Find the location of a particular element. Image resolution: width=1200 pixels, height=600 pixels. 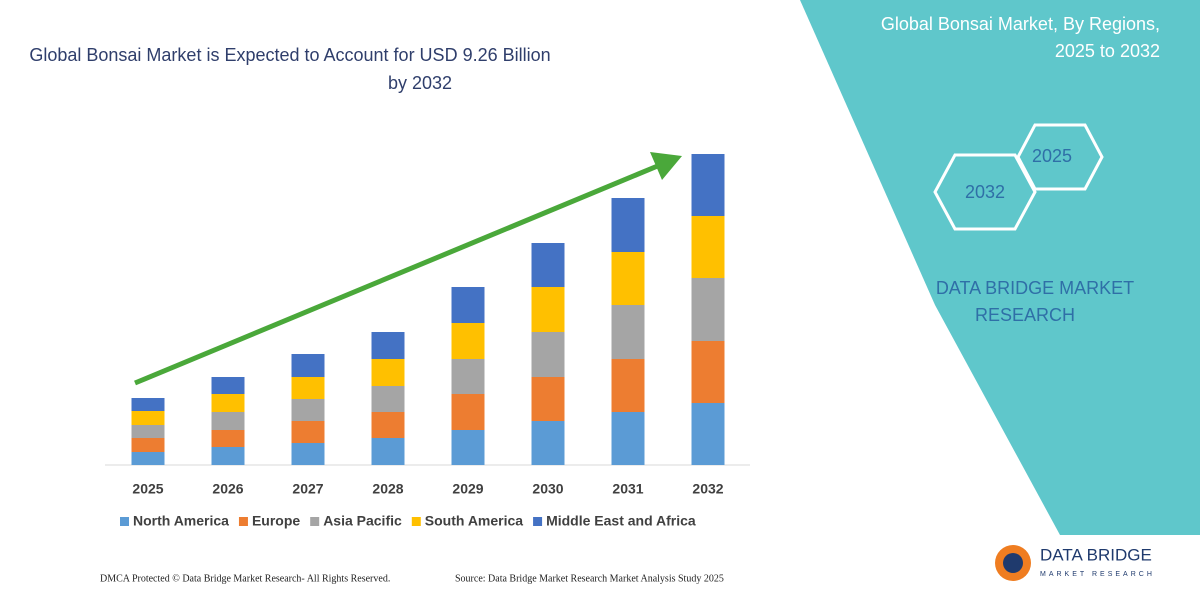

legend-label: Middle East and Africa is located at coordinates (621, 521).